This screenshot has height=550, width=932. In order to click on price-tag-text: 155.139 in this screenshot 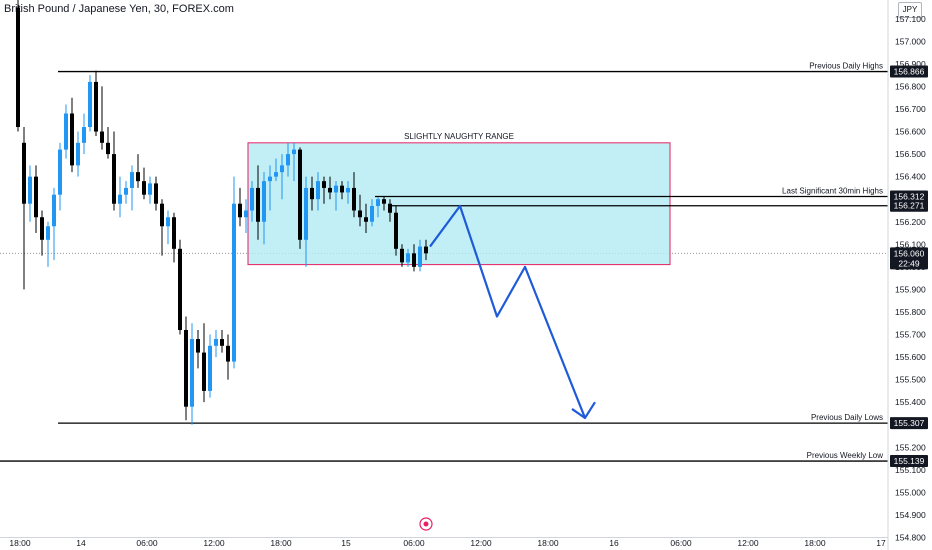, I will do `click(909, 461)`.